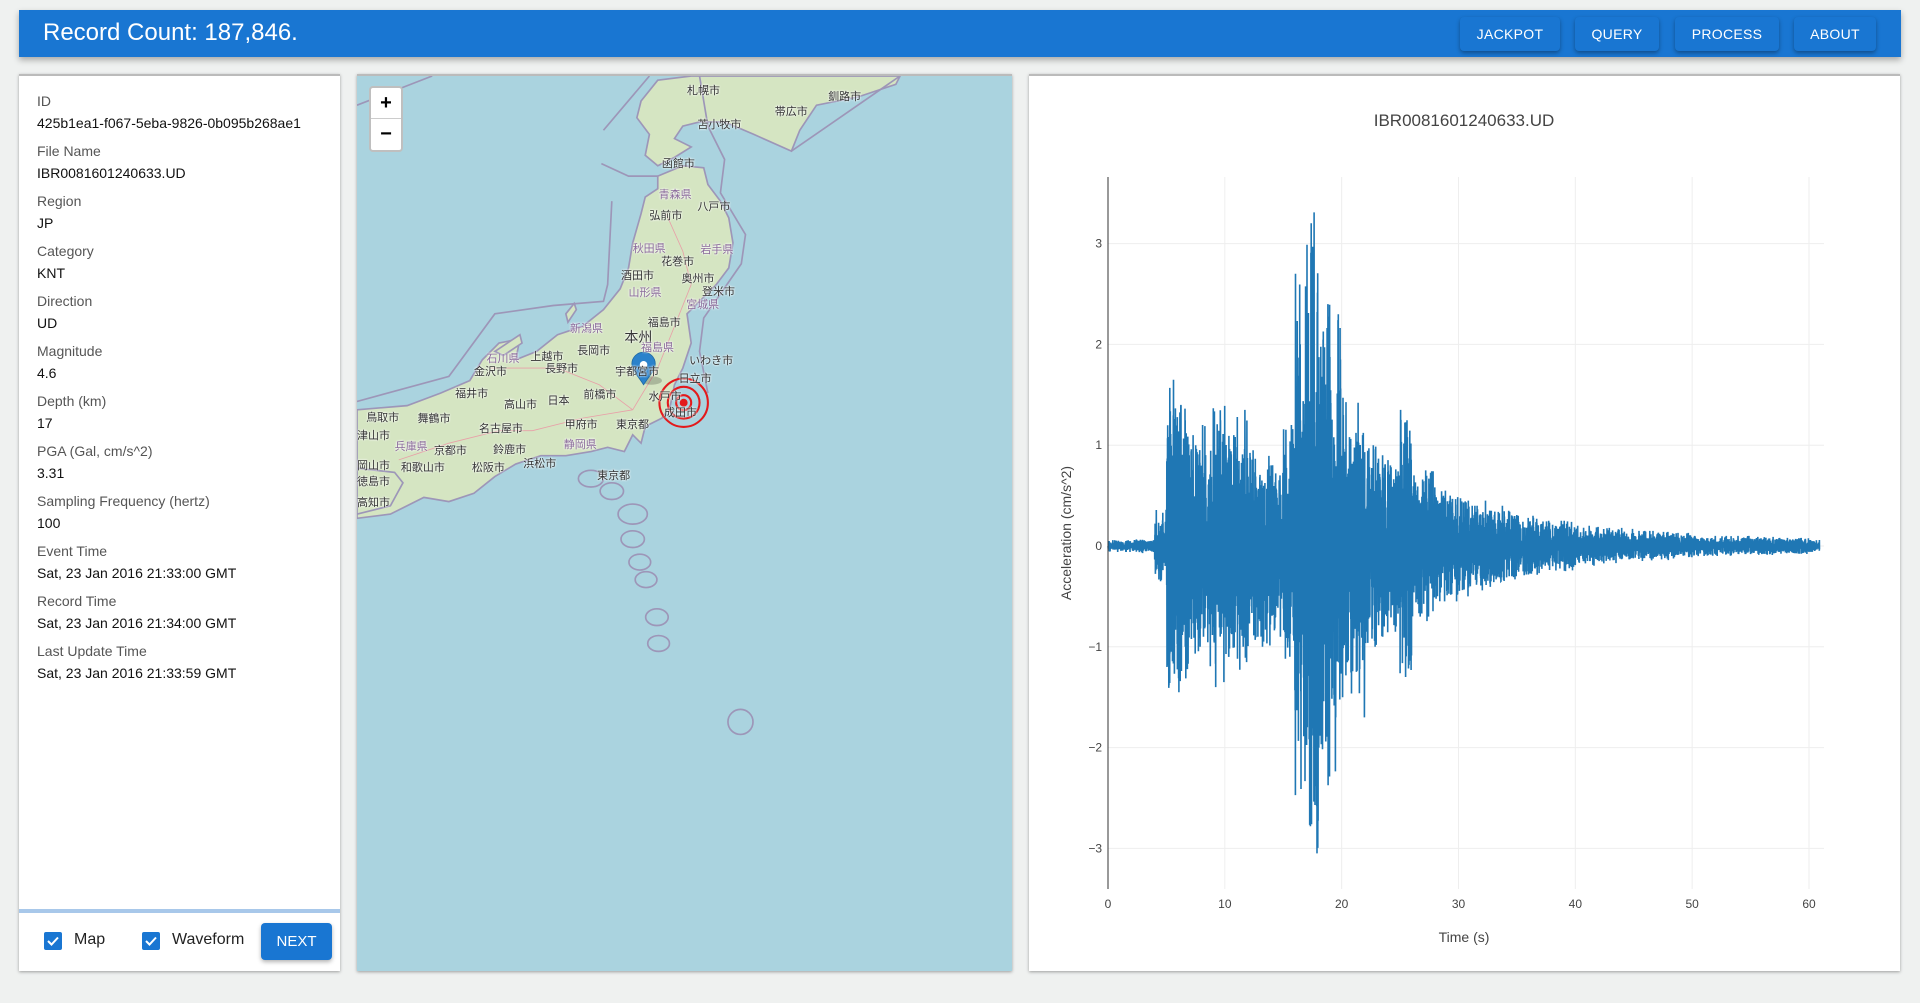 The width and height of the screenshot is (1920, 1003). I want to click on x-tick-label: 50, so click(1692, 904).